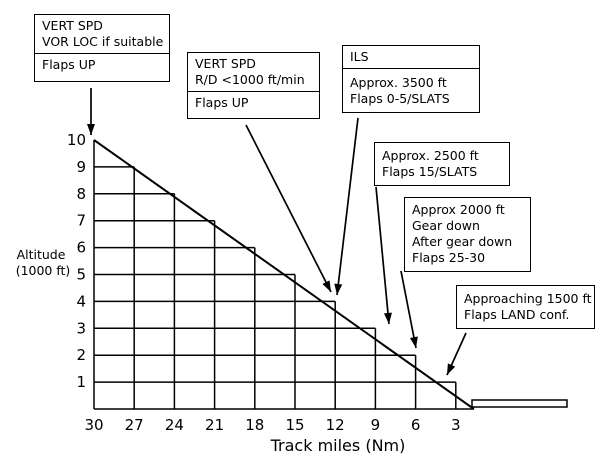 Image resolution: width=609 pixels, height=468 pixels. What do you see at coordinates (398, 82) in the screenshot?
I see `callout-text: Approx. 3500 ft` at bounding box center [398, 82].